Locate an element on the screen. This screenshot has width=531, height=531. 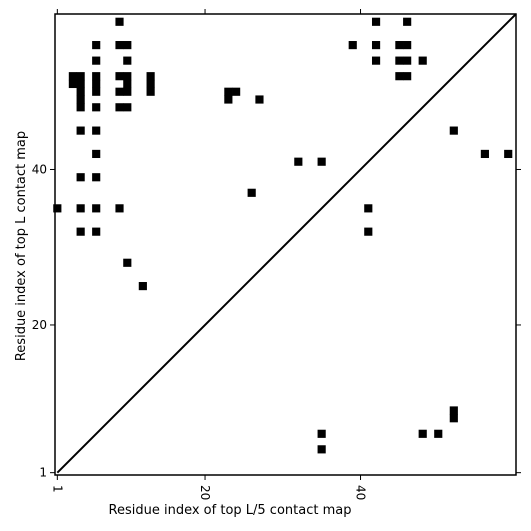
y-tick-label: 20 is located at coordinates (39, 325).